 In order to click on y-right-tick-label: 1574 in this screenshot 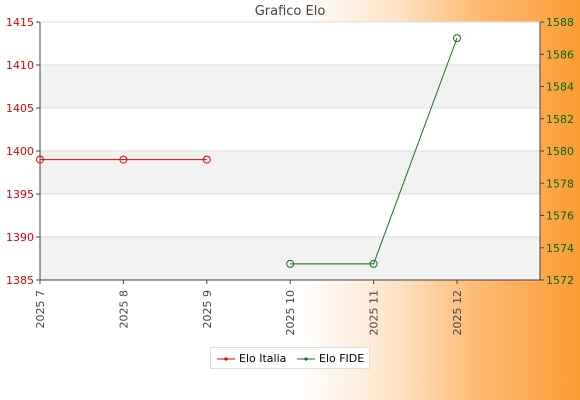, I will do `click(560, 248)`.